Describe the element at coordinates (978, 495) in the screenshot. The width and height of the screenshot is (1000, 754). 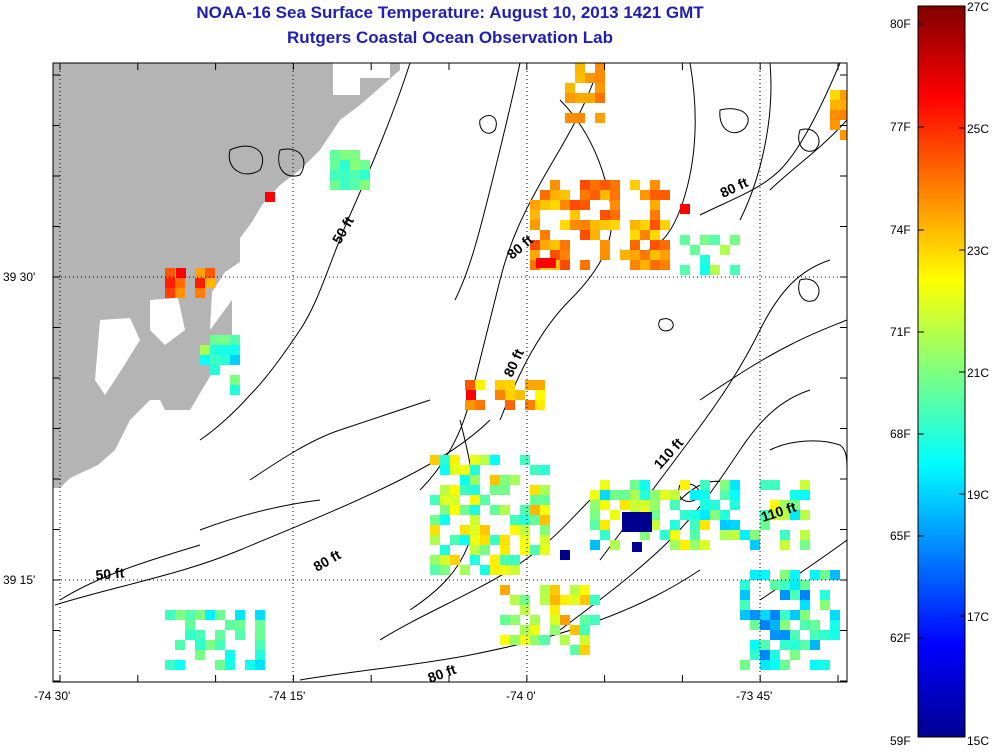
I see `colorbar-c-label: 19C` at that location.